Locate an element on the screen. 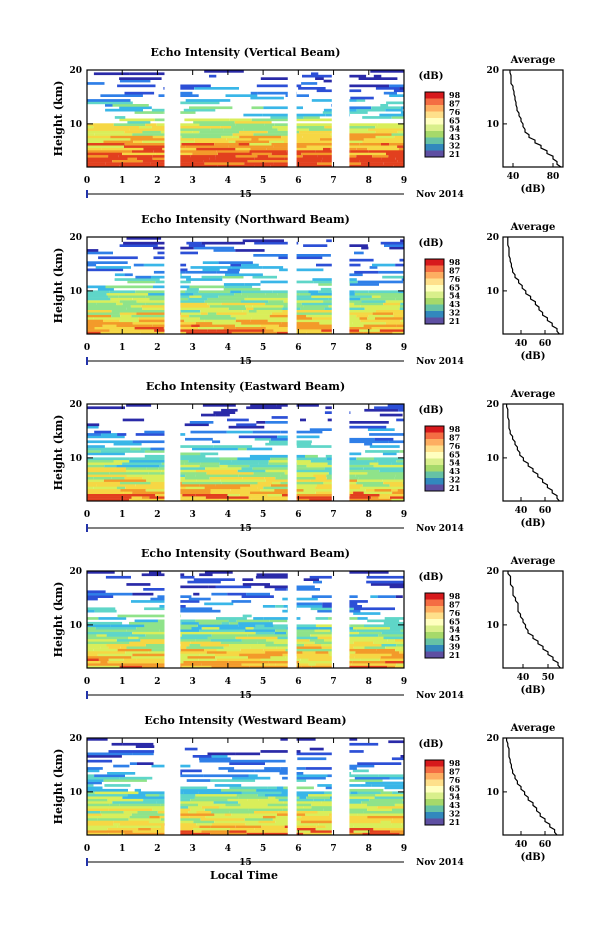 This screenshot has width=615, height=929. average-x-label: (dB) is located at coordinates (533, 690).